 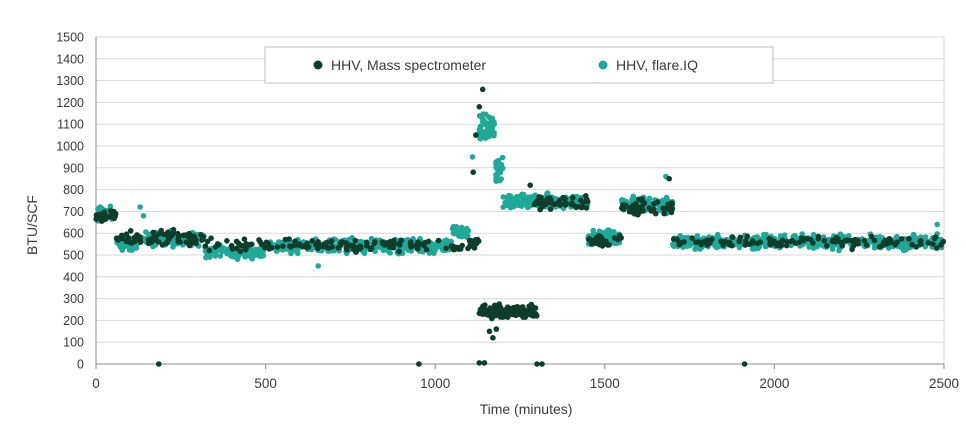 What do you see at coordinates (944, 383) in the screenshot?
I see `x-tick-label: 2500` at bounding box center [944, 383].